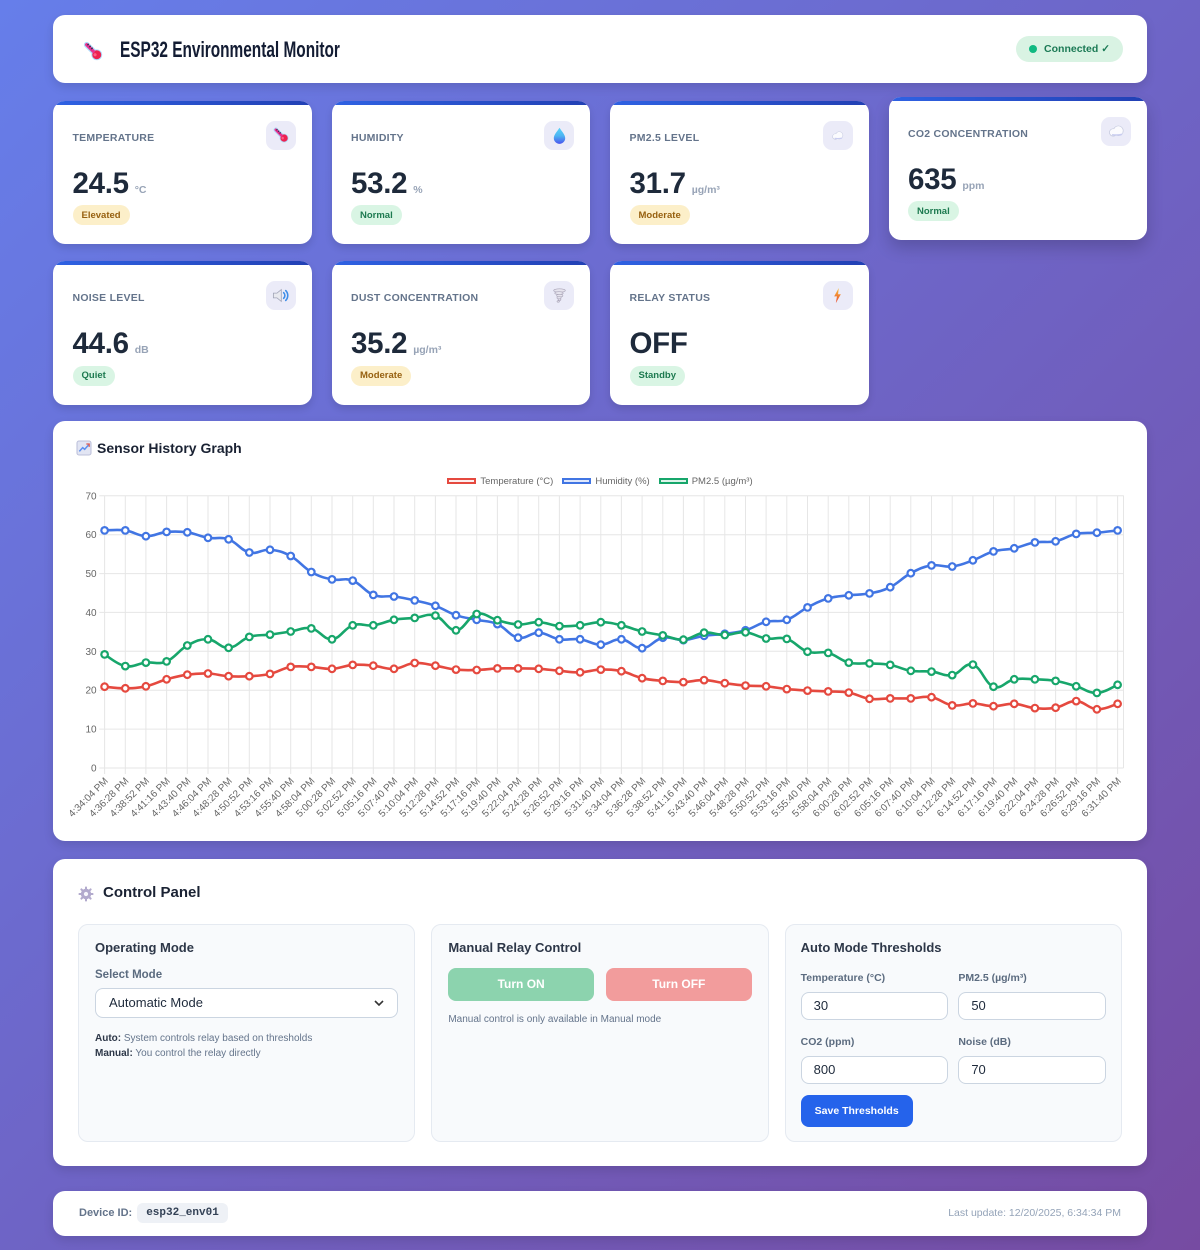 The image size is (1200, 1250). Describe the element at coordinates (91, 612) in the screenshot. I see `svg-text: 40` at that location.